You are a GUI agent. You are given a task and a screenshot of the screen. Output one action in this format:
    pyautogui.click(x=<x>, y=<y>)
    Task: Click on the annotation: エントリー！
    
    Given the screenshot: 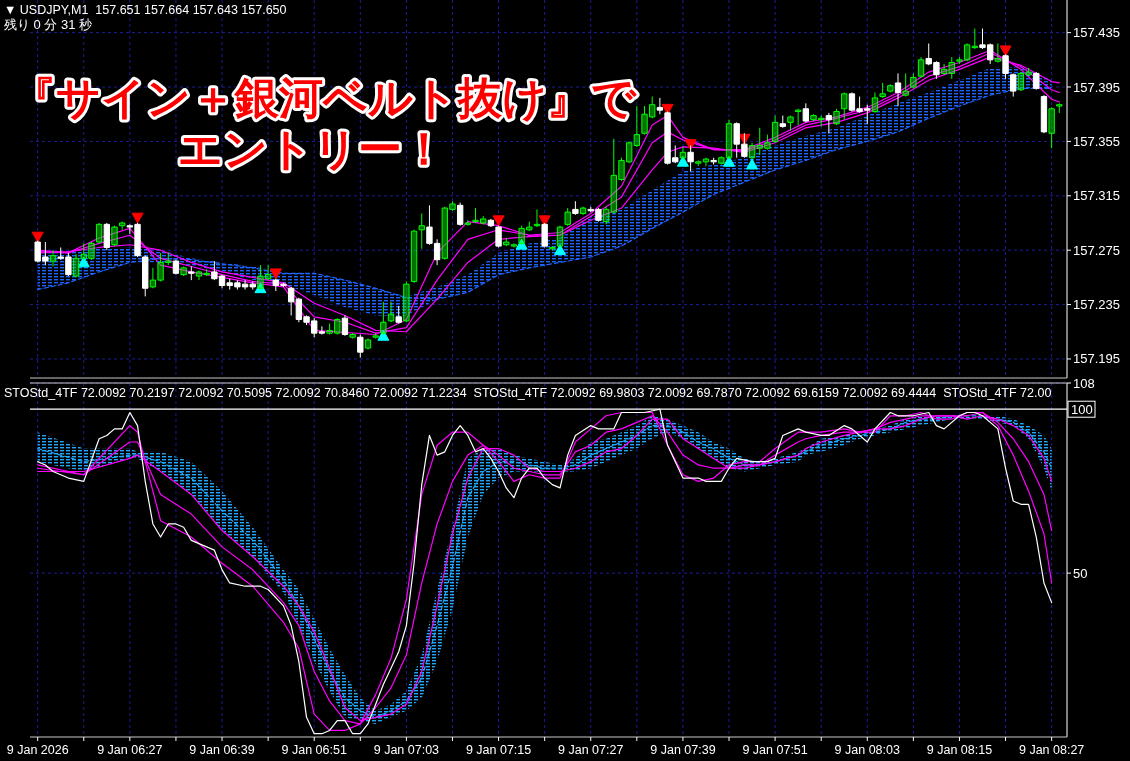 What is the action you would take?
    pyautogui.click(x=312, y=148)
    